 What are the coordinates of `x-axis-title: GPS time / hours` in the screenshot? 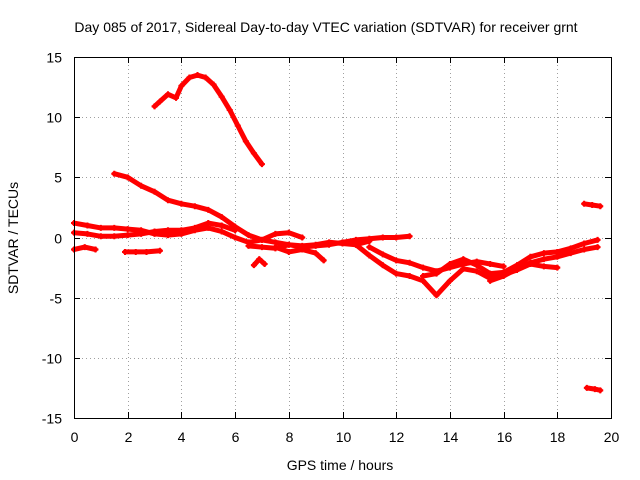 It's located at (340, 465).